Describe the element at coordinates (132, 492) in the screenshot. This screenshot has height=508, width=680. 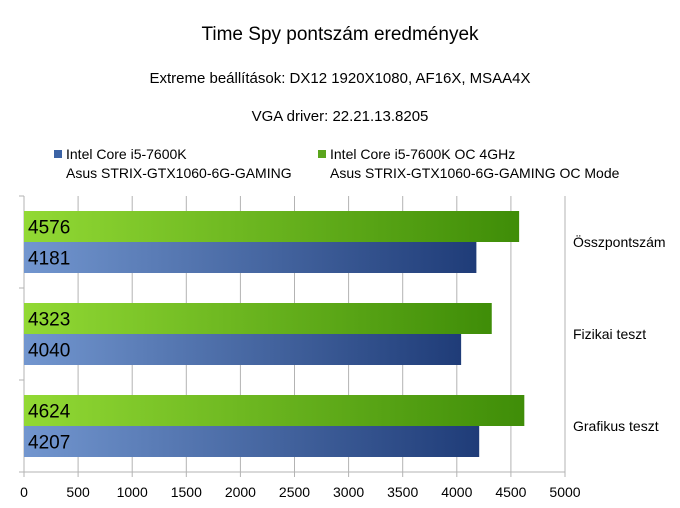
I see `x-tick-label: 1000` at that location.